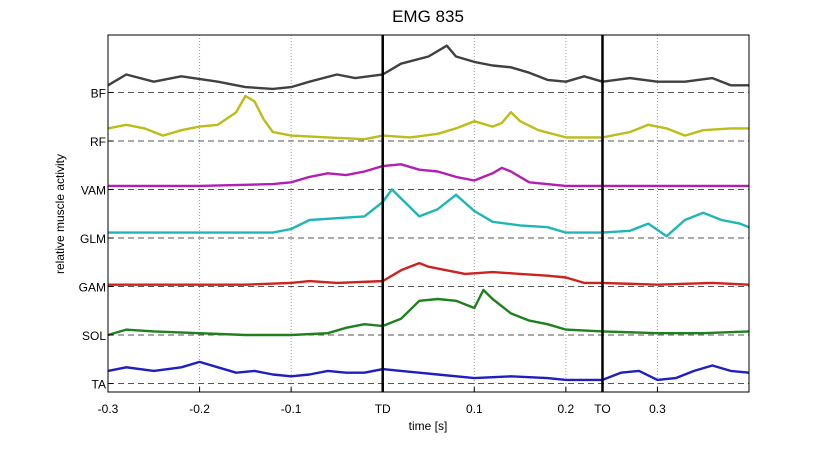 The image size is (828, 449). I want to click on series-line-ta, so click(428, 371).